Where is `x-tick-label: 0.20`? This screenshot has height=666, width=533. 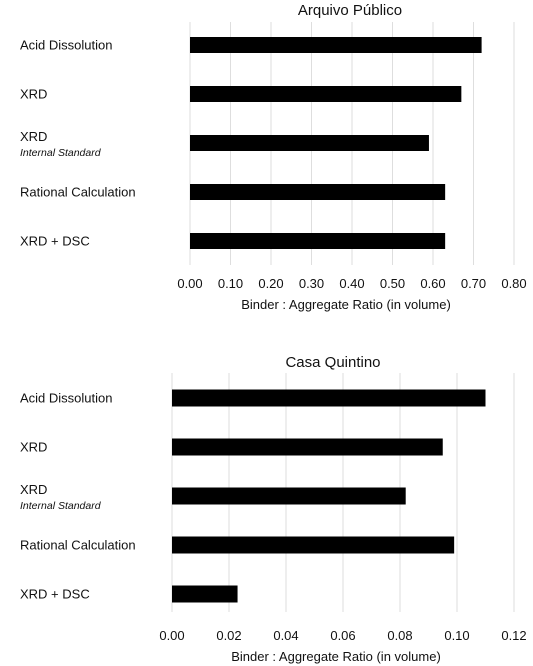 x-tick-label: 0.20 is located at coordinates (270, 283).